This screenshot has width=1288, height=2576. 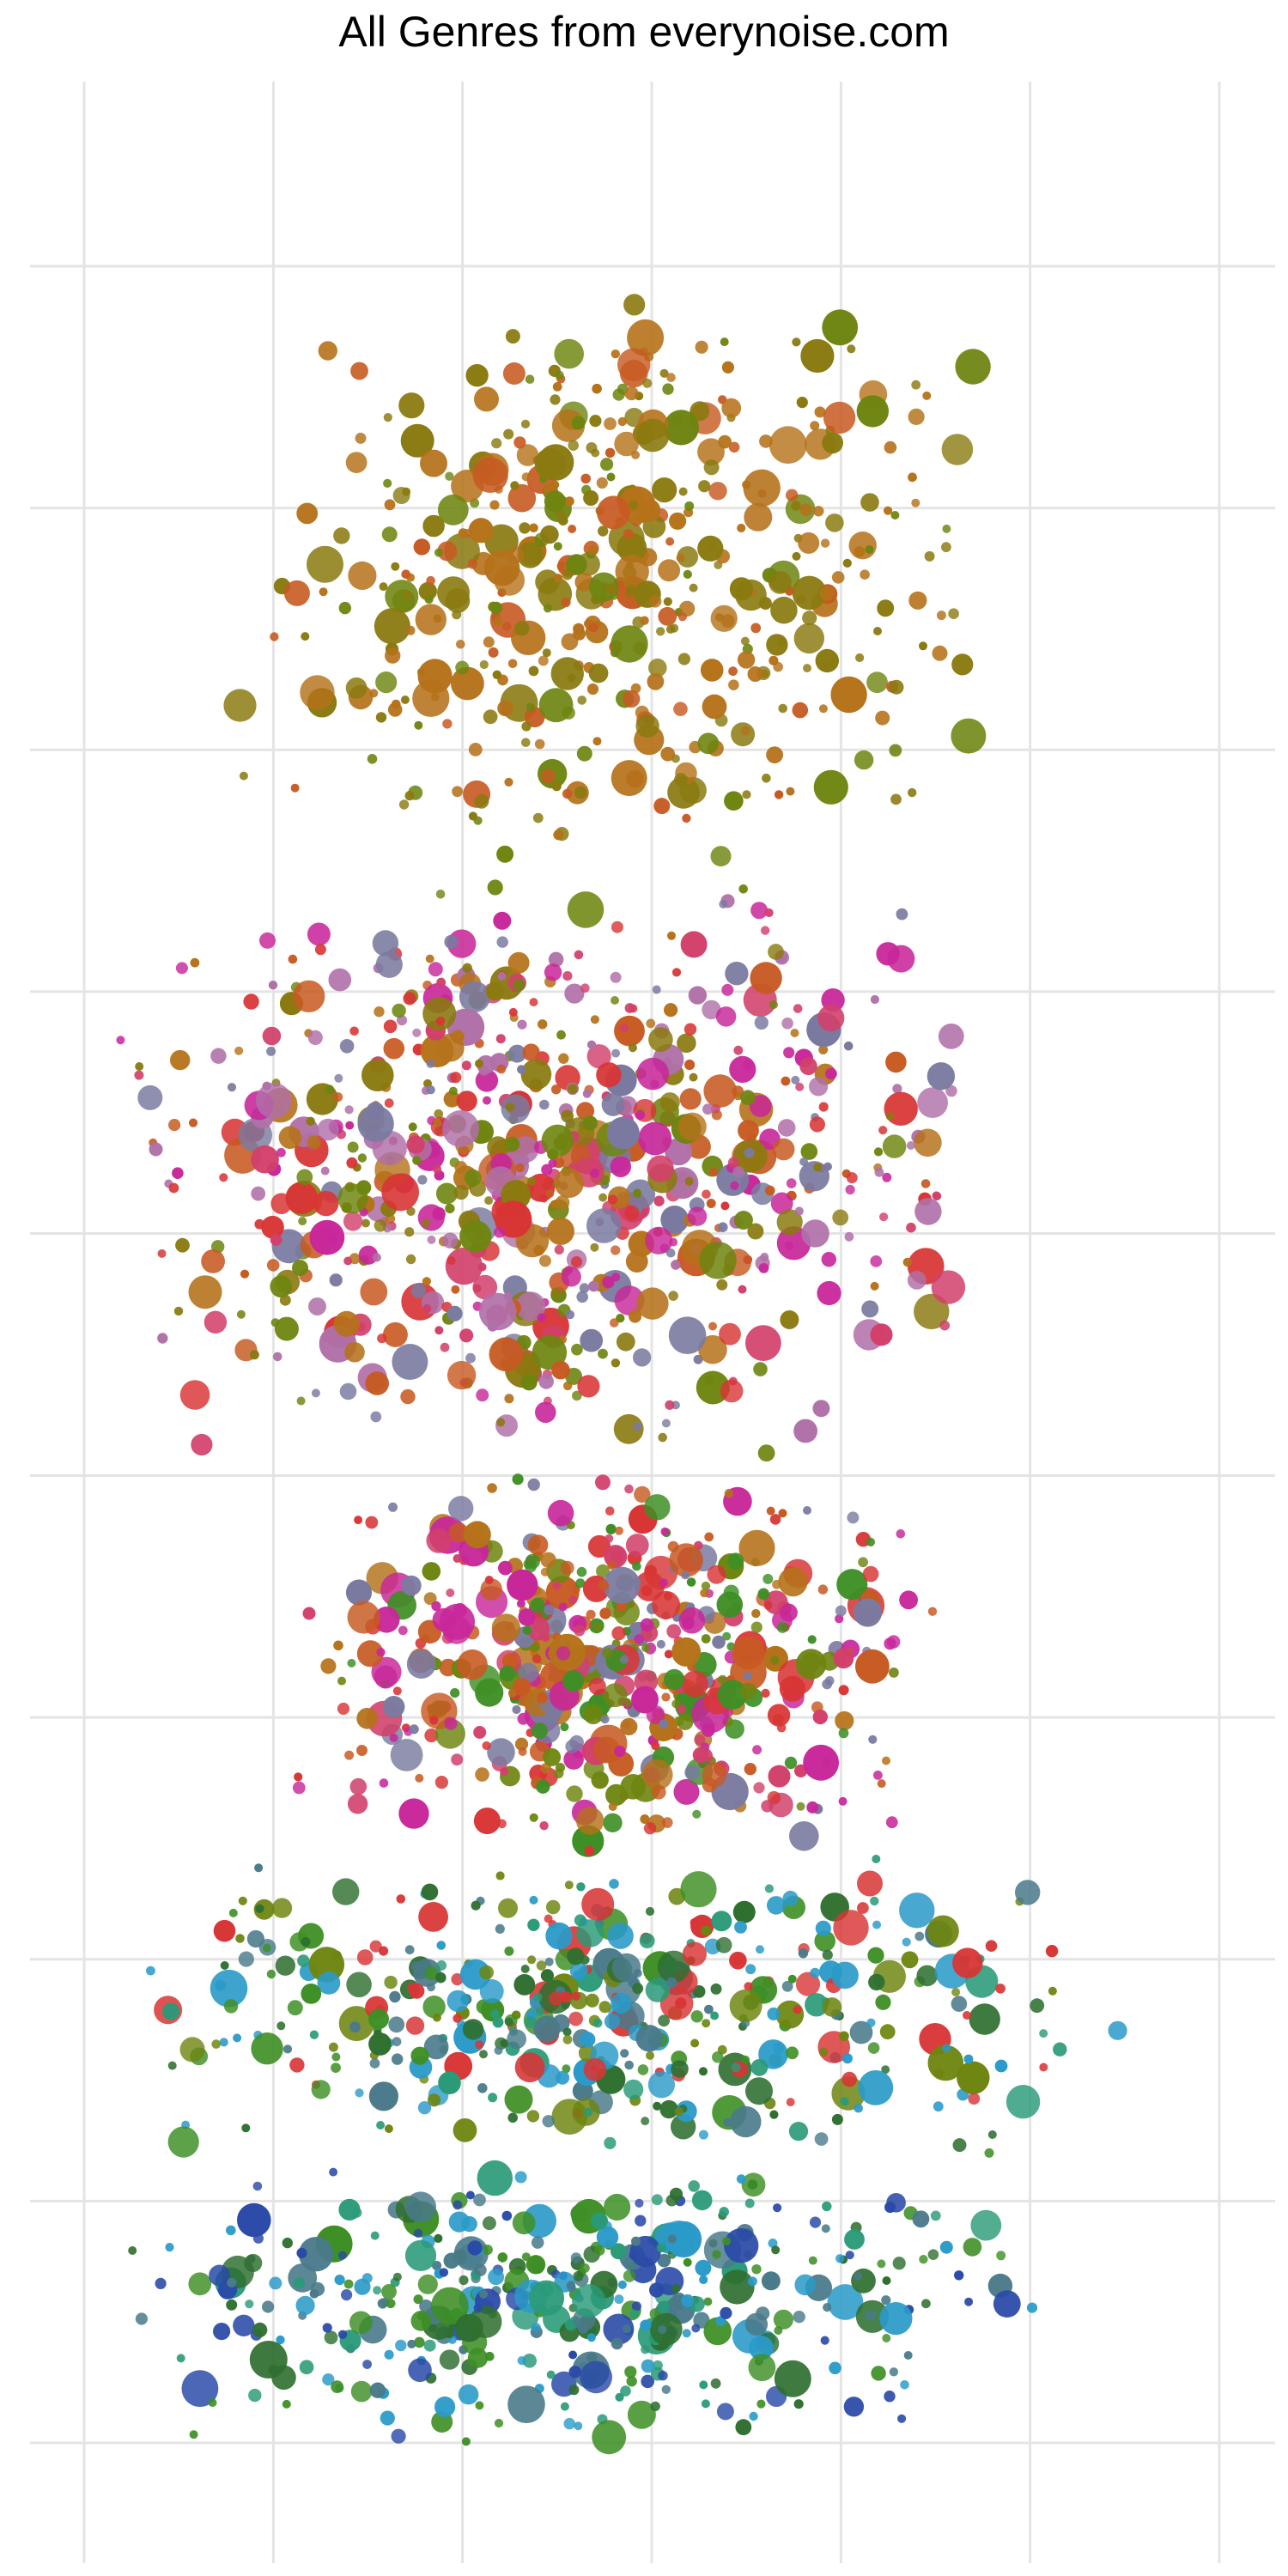 I want to click on genre-point-1959, so click(x=541, y=1966).